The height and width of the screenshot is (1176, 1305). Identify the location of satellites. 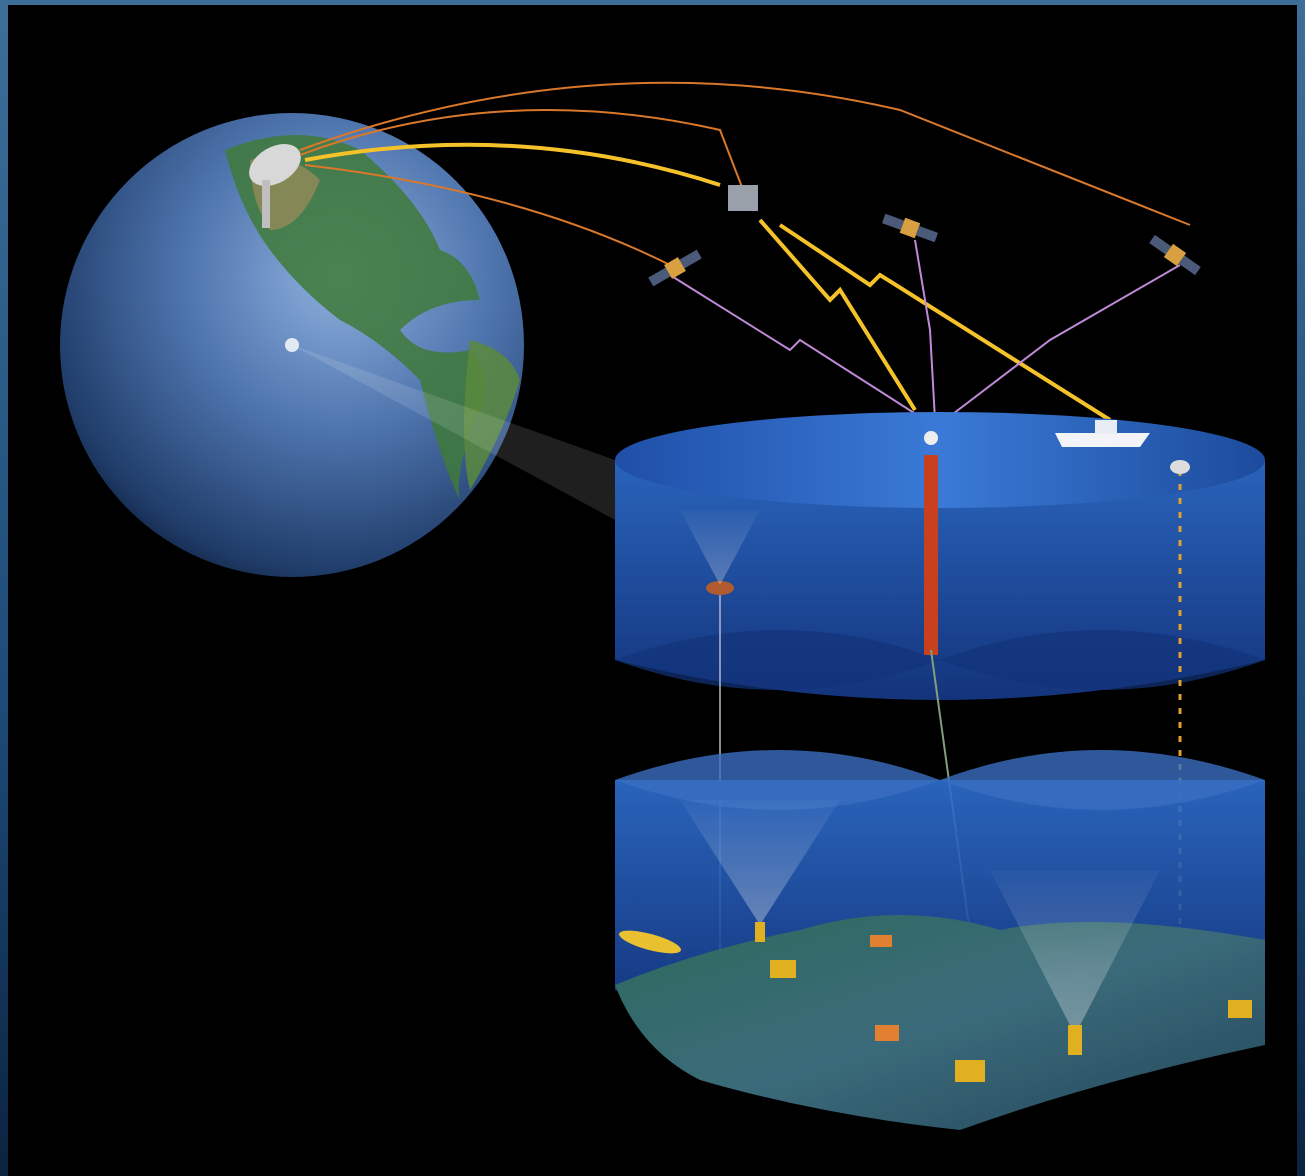
(924, 236).